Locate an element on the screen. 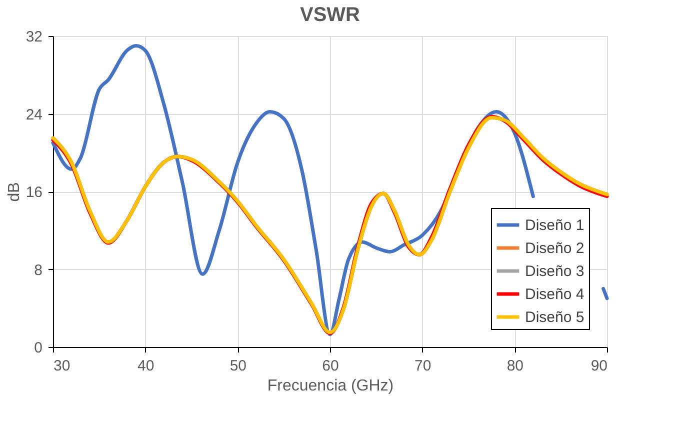  legend-label: Diseño 2 is located at coordinates (554, 248).